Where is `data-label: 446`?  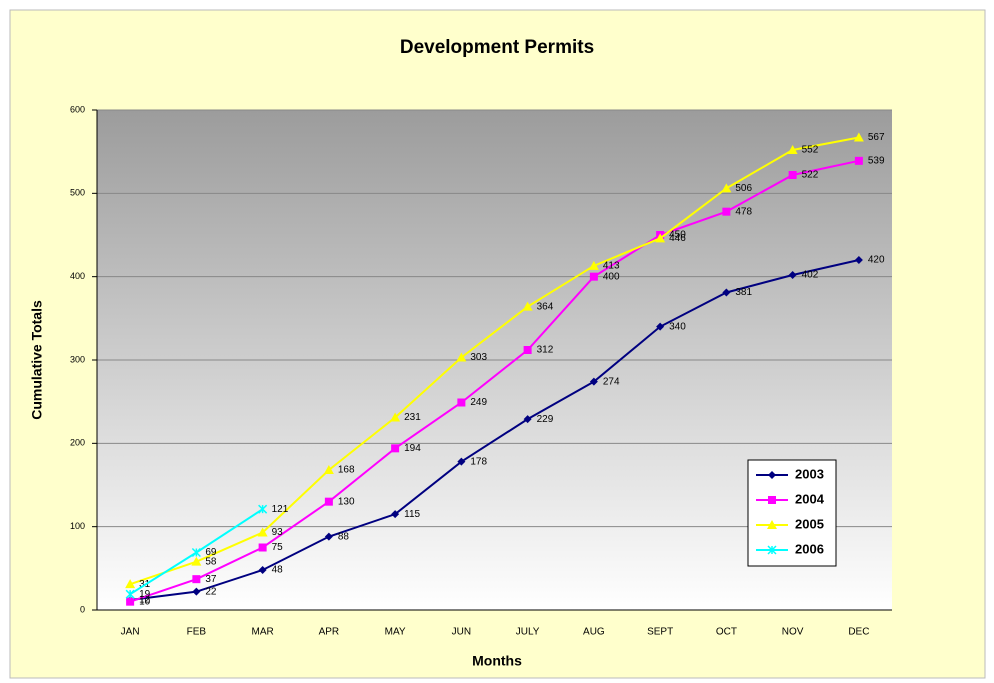 data-label: 446 is located at coordinates (677, 238).